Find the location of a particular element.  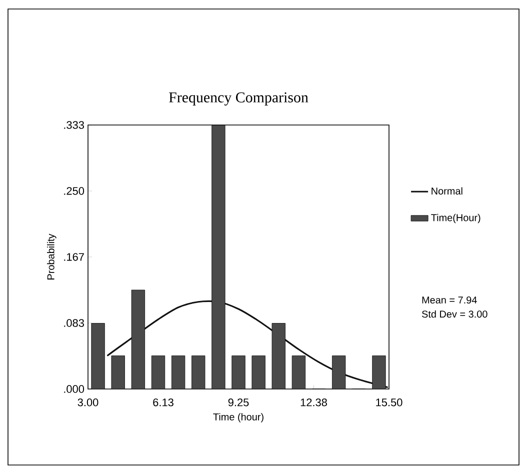

text: Mean = 7.94 is located at coordinates (449, 300).